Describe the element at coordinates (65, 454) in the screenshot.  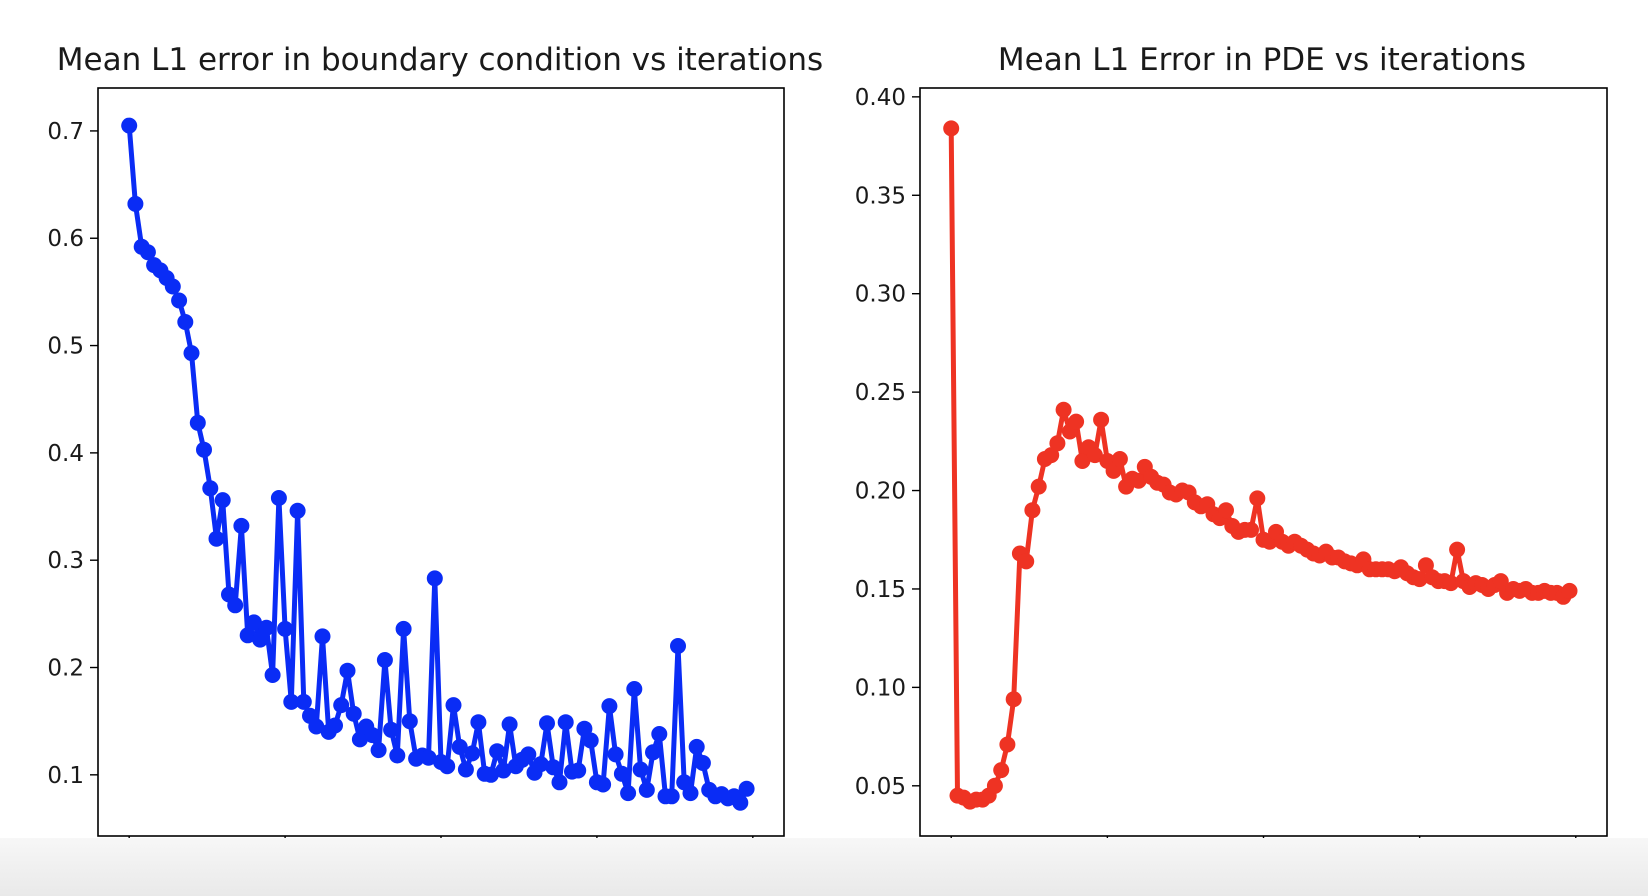
I see `y-tick-label: 0.4` at that location.